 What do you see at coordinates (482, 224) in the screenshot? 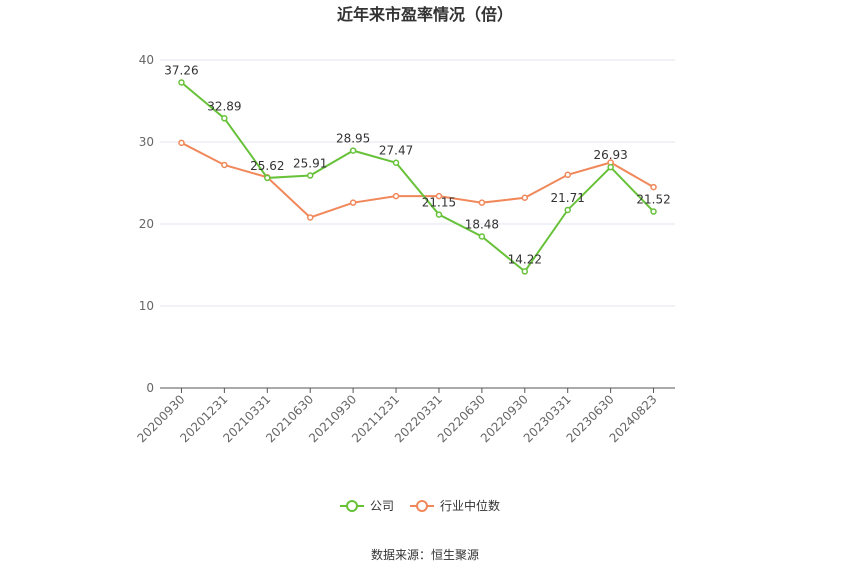
I see `data-label: 18.48` at bounding box center [482, 224].